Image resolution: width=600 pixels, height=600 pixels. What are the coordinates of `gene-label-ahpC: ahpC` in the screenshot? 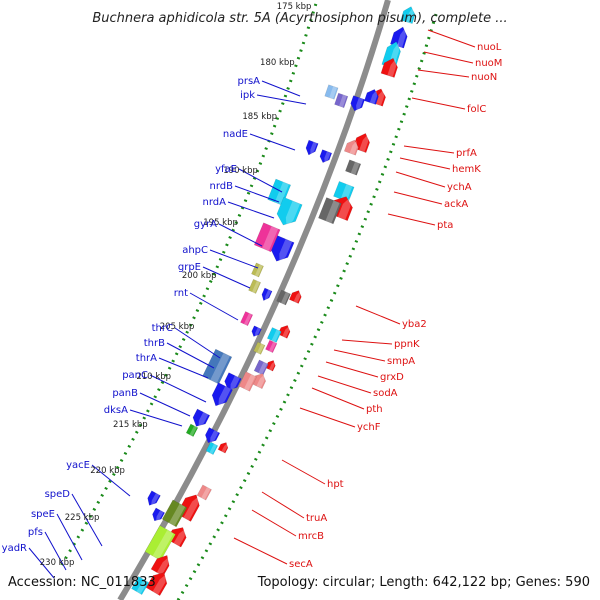 It's located at (195, 250).